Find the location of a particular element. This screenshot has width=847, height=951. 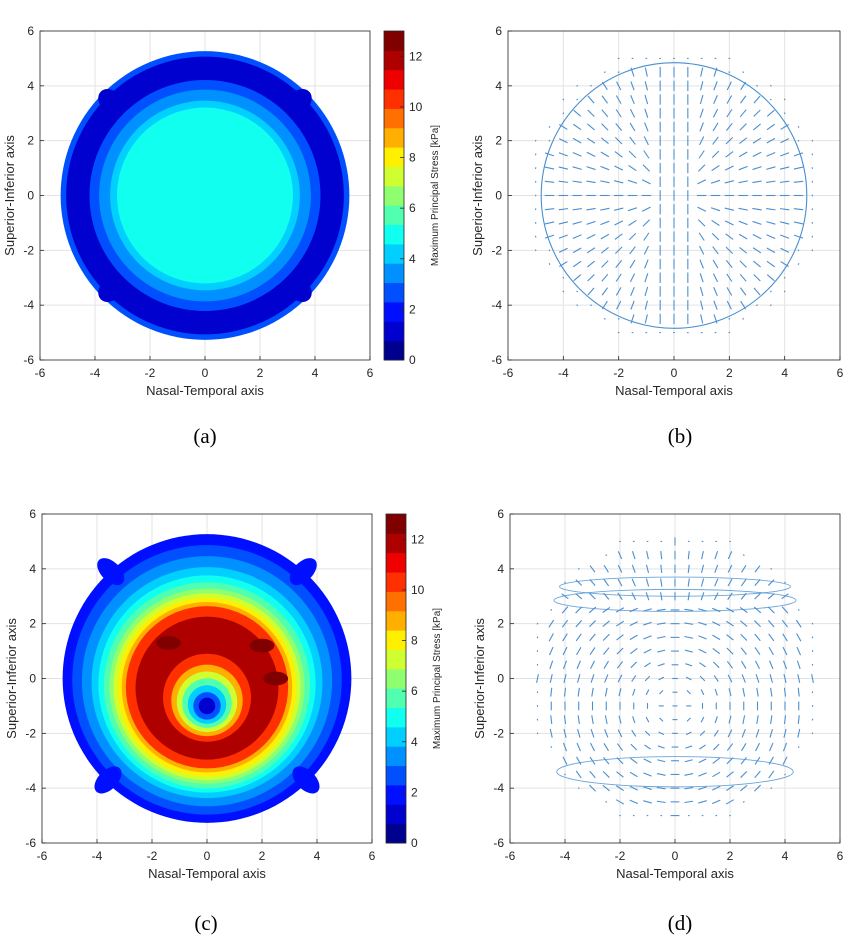

caption-c: (c) is located at coordinates (205, 923).